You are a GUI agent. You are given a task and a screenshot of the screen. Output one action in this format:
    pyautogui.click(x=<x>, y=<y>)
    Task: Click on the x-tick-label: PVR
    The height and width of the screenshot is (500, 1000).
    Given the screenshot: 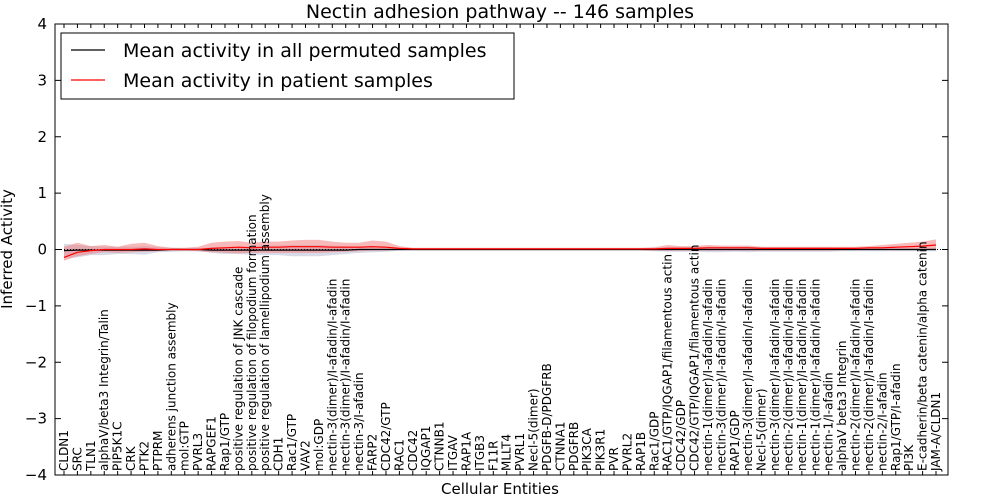 What is the action you would take?
    pyautogui.click(x=614, y=459)
    